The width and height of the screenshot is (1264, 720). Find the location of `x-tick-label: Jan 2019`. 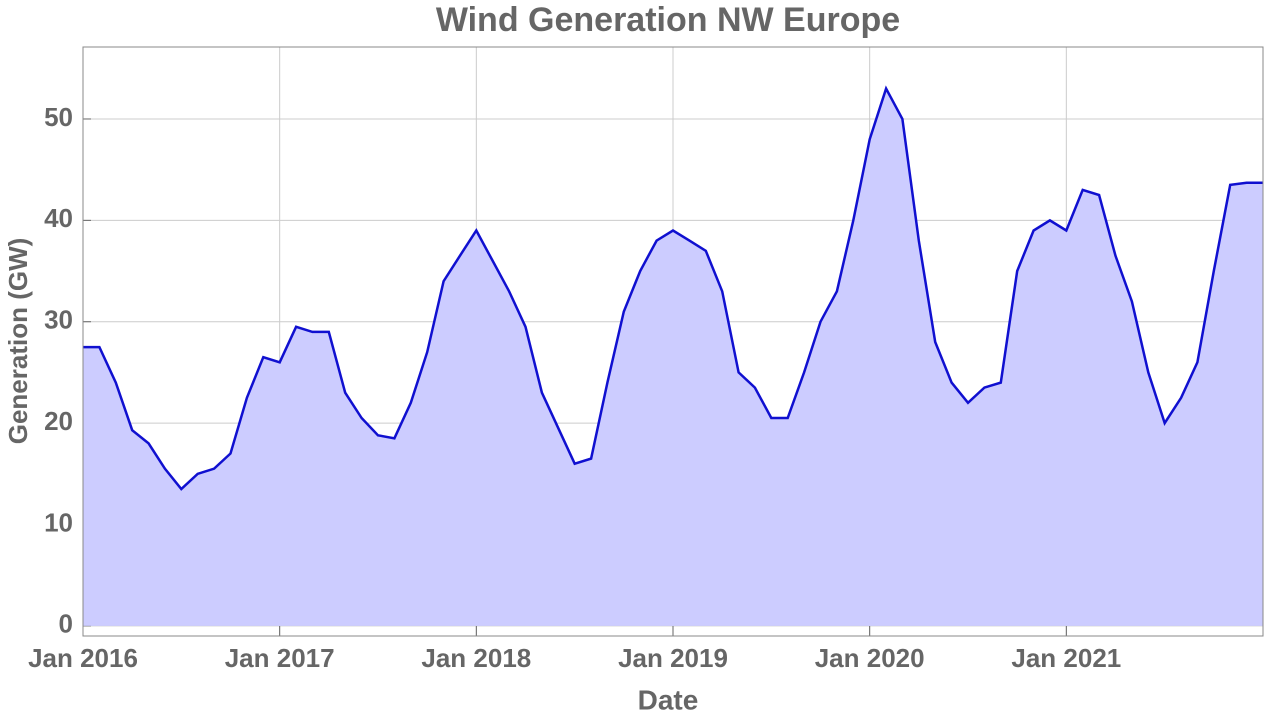

x-tick-label: Jan 2019 is located at coordinates (673, 658).